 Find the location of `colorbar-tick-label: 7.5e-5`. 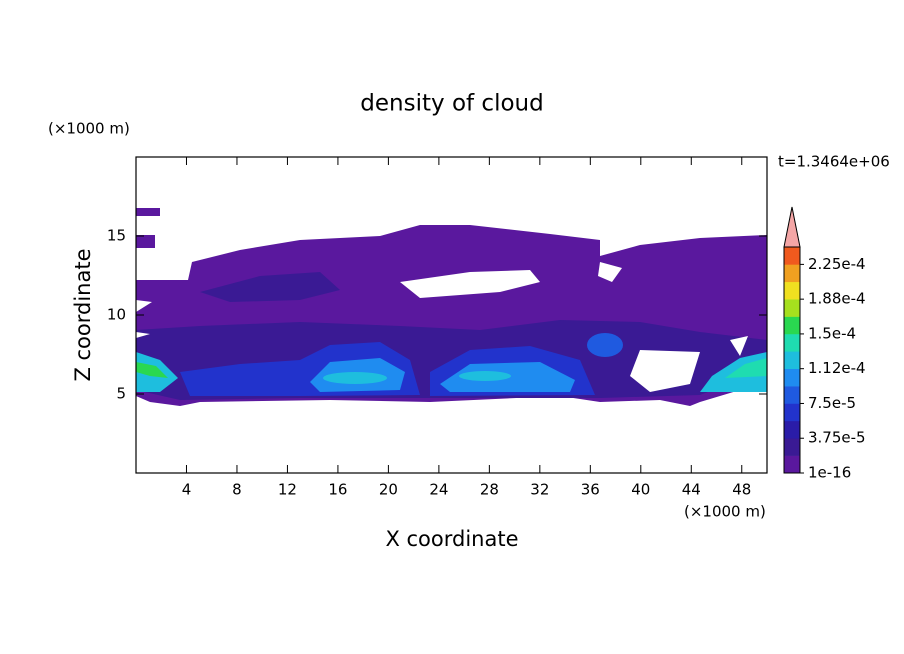

colorbar-tick-label: 7.5e-5 is located at coordinates (832, 403).